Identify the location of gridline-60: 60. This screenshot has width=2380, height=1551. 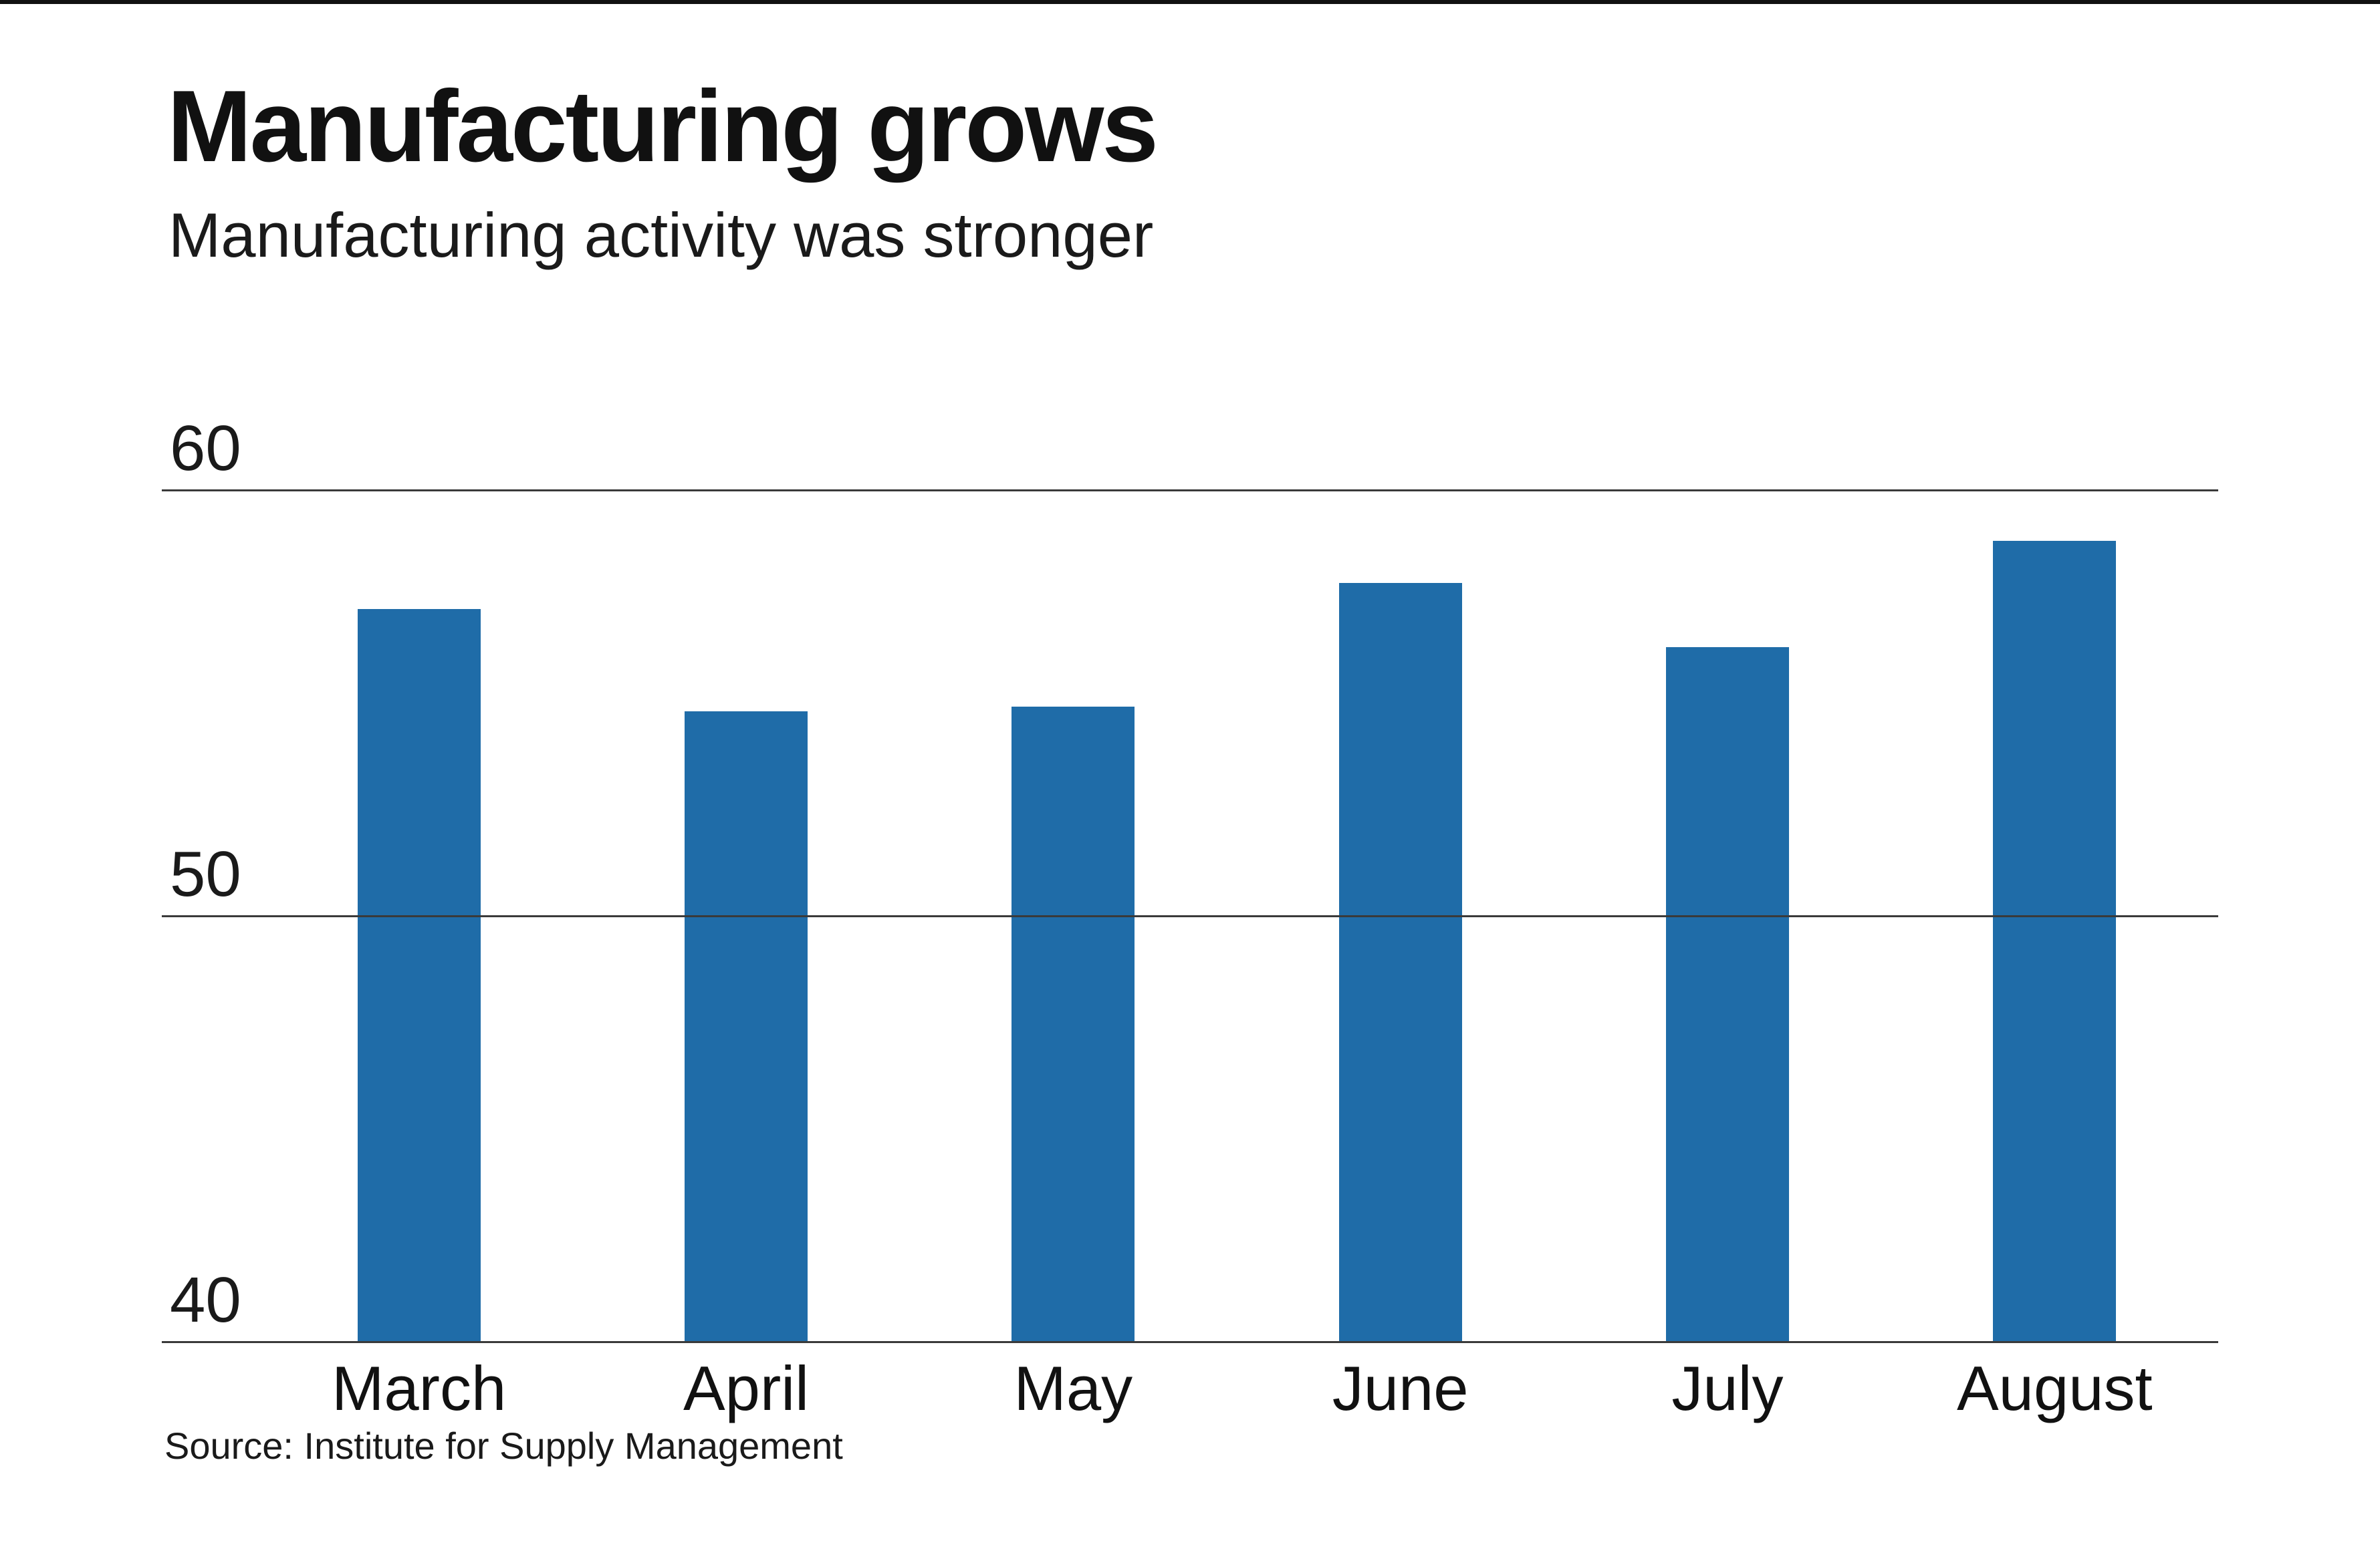
(1190, 454).